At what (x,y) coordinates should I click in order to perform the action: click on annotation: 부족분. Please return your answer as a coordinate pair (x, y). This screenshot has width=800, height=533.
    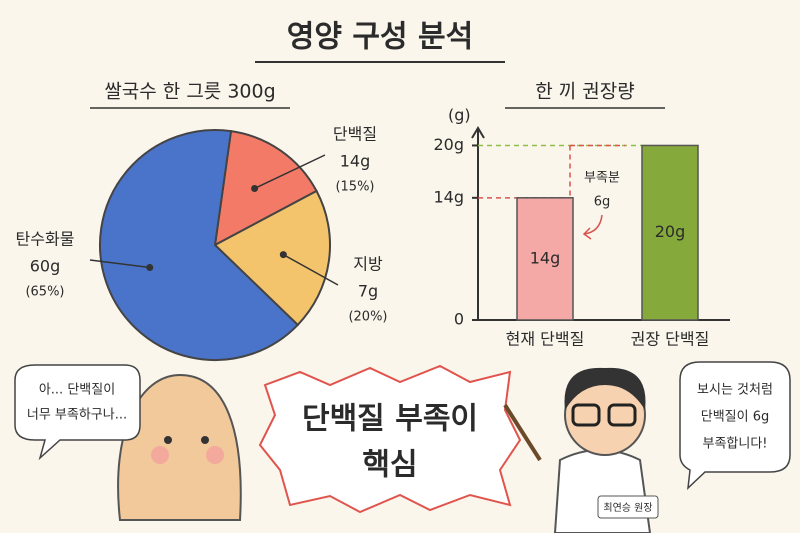
    Looking at the image, I should click on (602, 178).